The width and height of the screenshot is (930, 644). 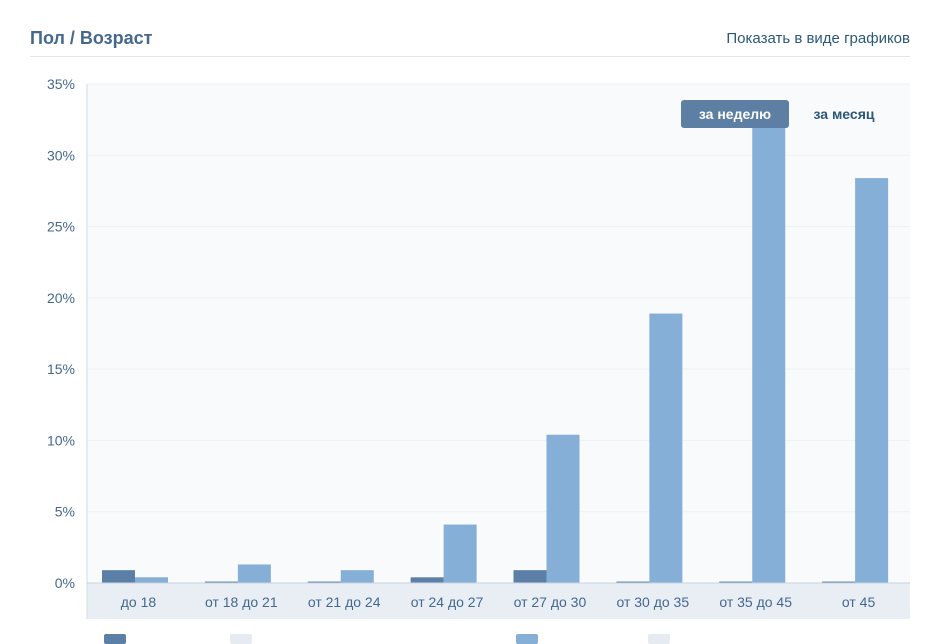 What do you see at coordinates (139, 602) in the screenshot?
I see `x-category-label: до 18` at bounding box center [139, 602].